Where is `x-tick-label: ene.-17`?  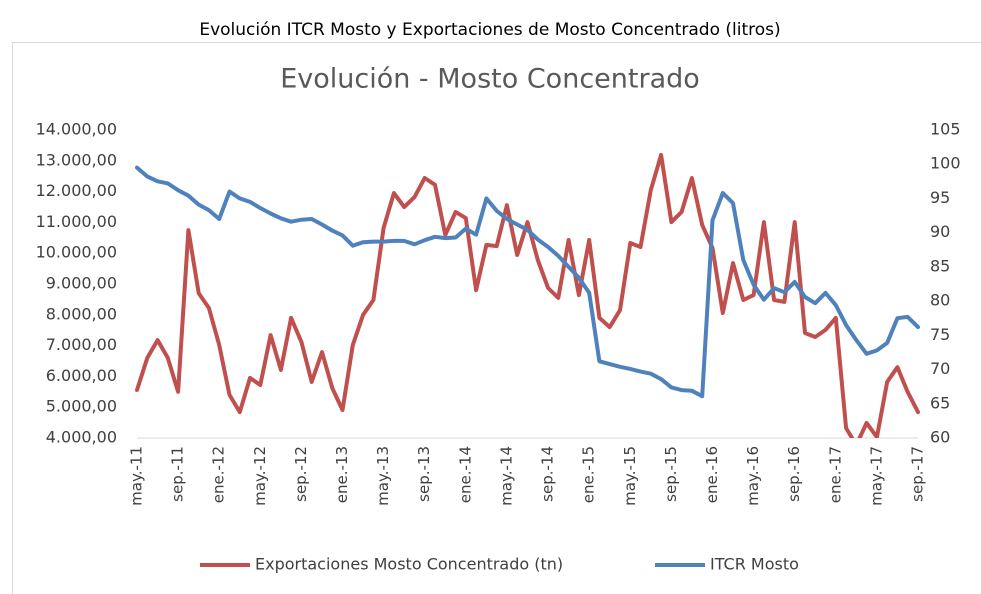 x-tick-label: ene.-17 is located at coordinates (835, 474).